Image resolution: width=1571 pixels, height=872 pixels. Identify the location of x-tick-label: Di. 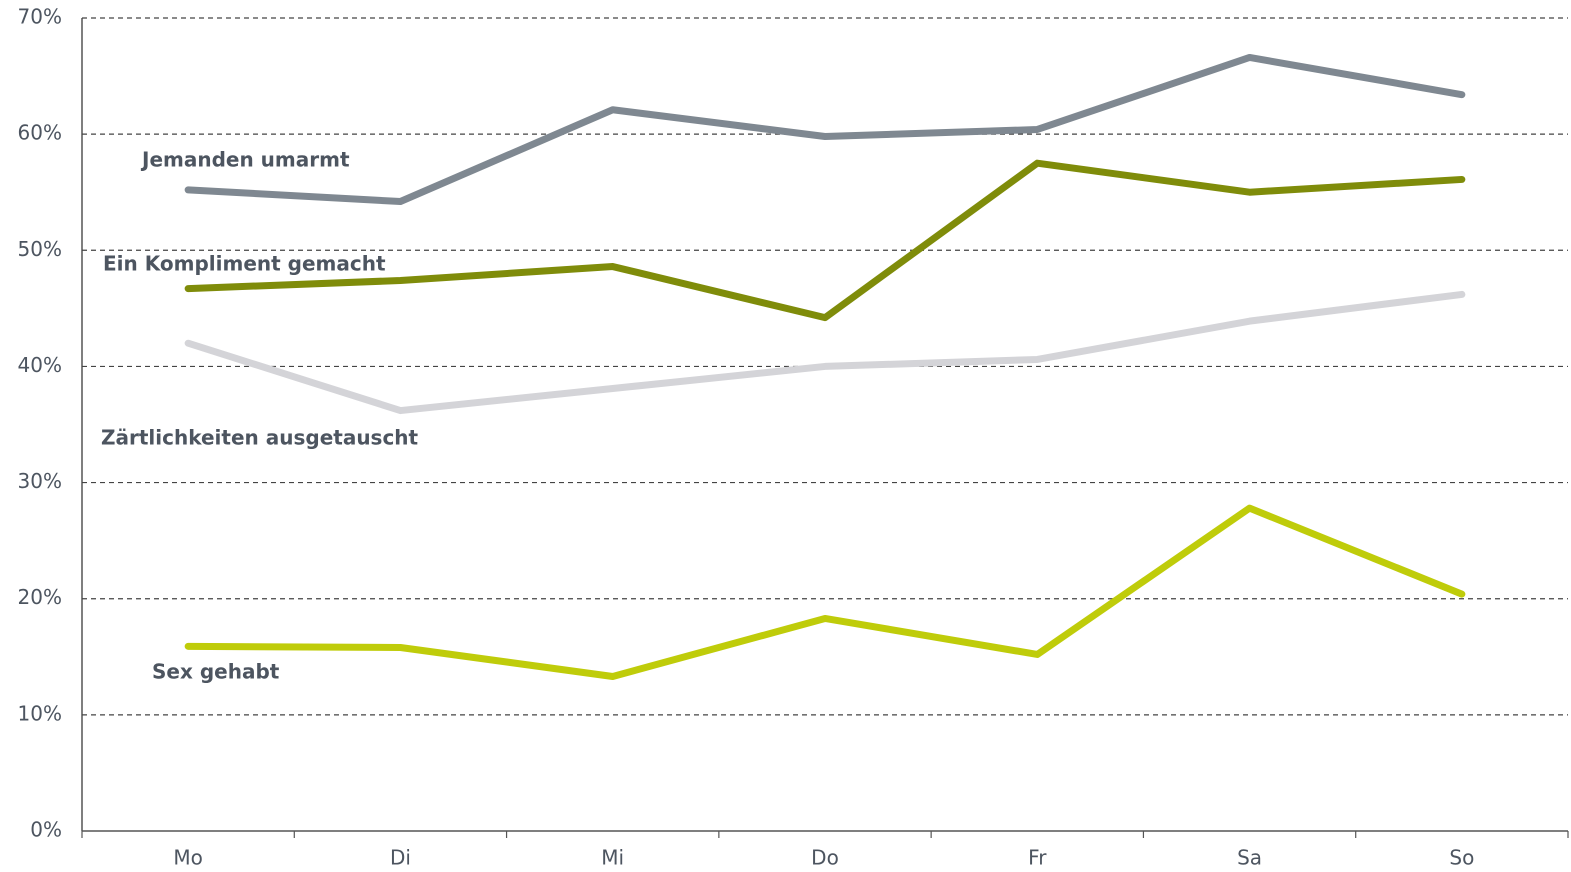
(400, 858).